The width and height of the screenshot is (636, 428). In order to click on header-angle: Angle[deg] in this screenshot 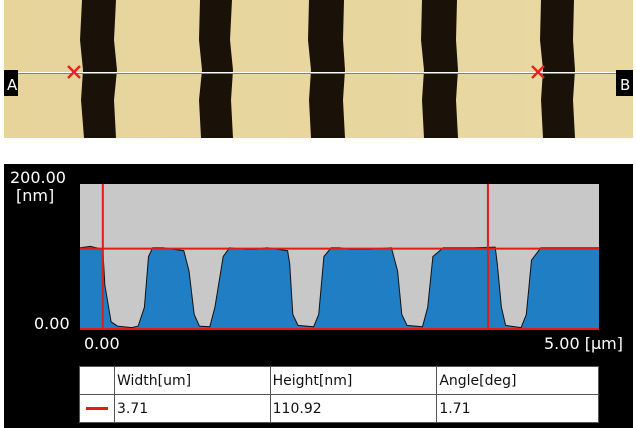, I will do `click(517, 380)`.